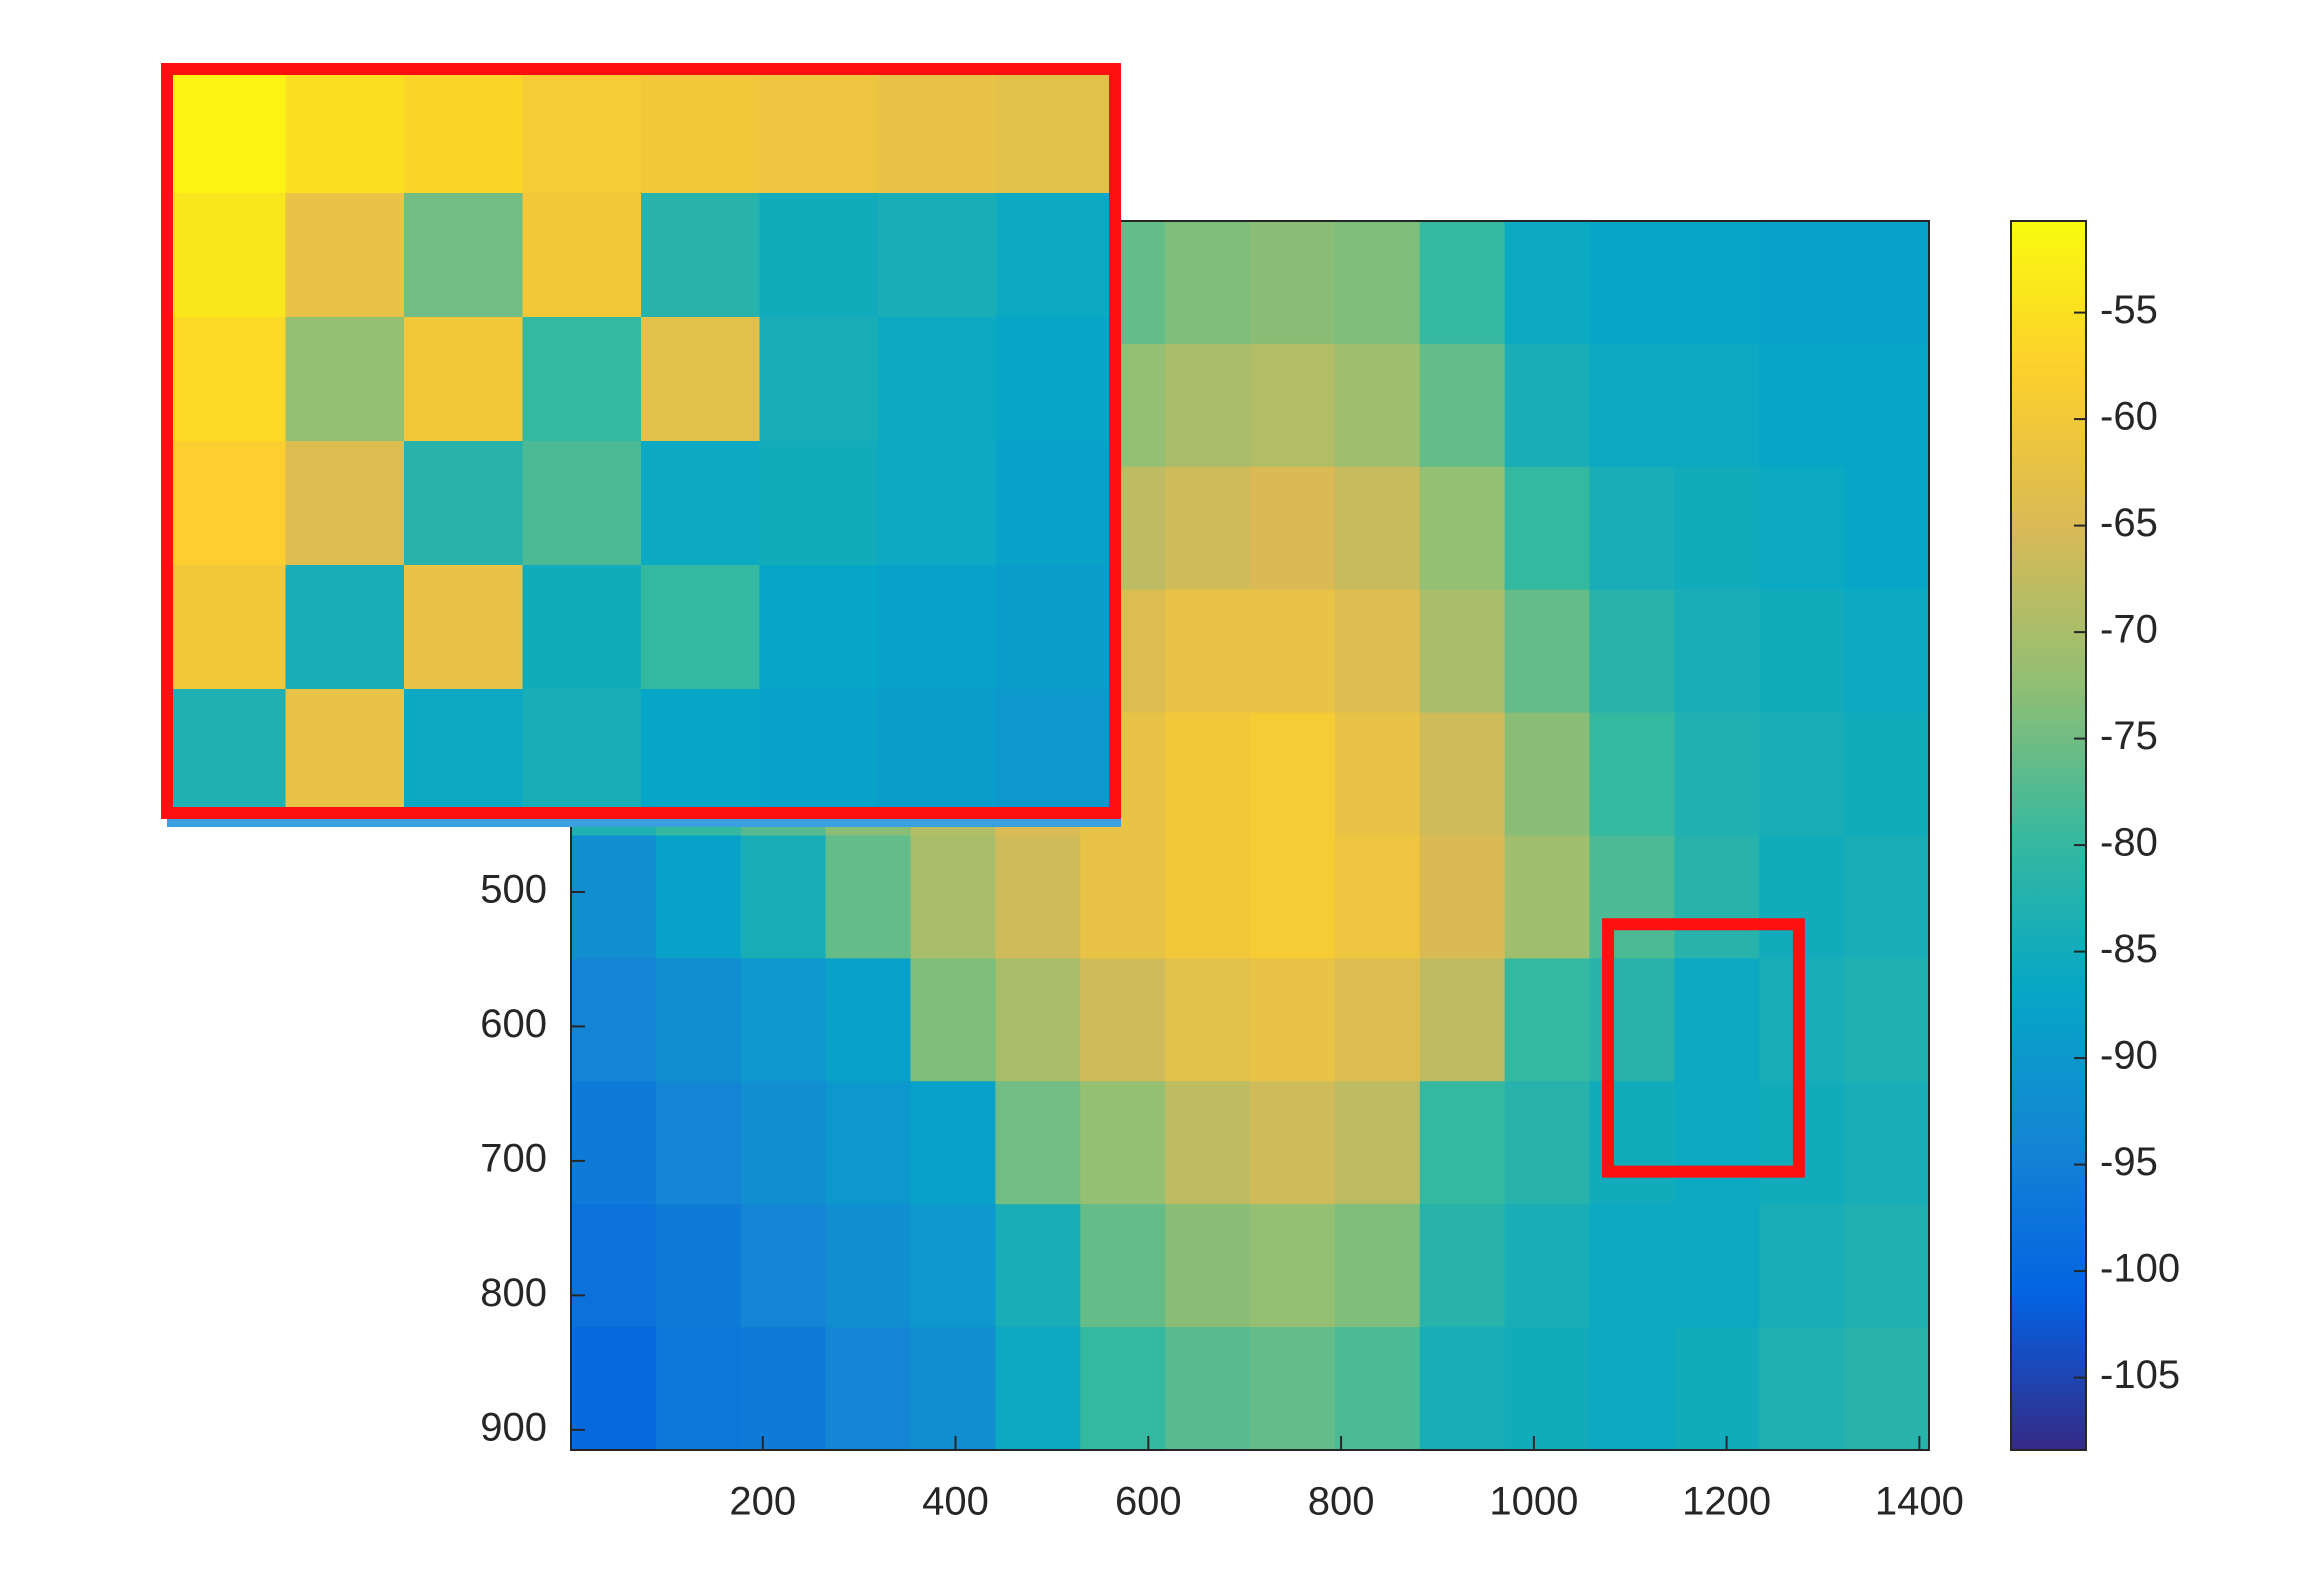 The height and width of the screenshot is (1590, 2310). I want to click on colorbar: -55 -60 -65 -70 -75 -80 -85 -90 -95 -100 -105, so click(2095, 835).